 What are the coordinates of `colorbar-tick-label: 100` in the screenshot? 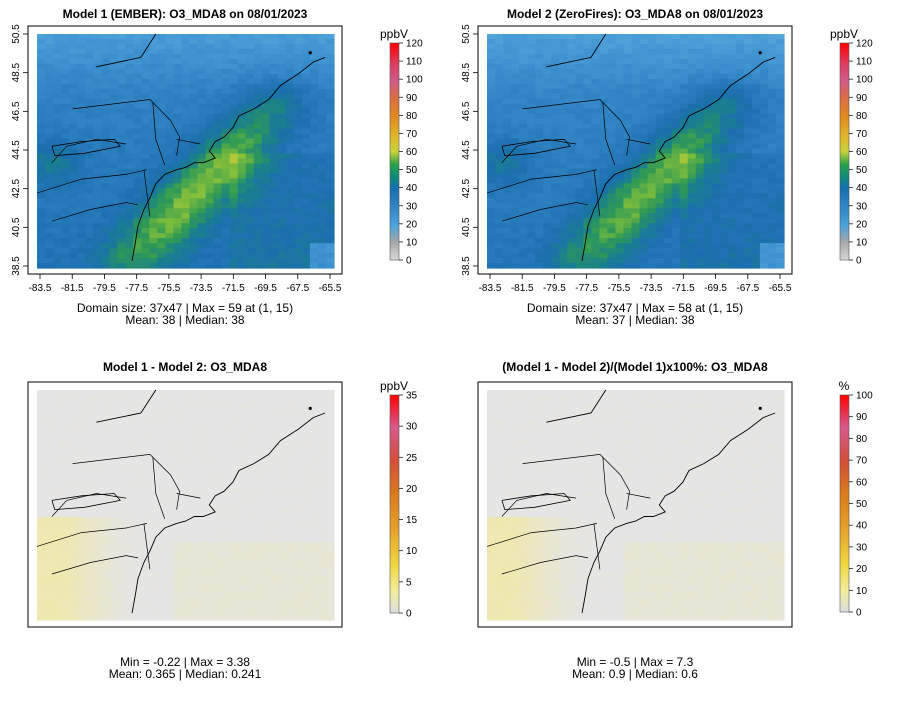 It's located at (414, 80).